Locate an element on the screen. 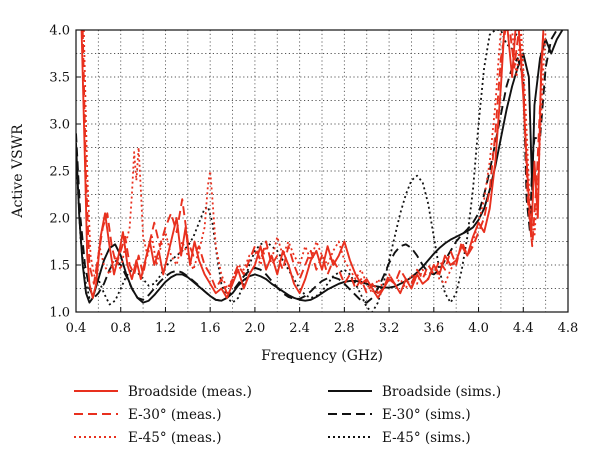 Image resolution: width=600 pixels, height=471 pixels. x-tick-label: 4.4 is located at coordinates (523, 328).